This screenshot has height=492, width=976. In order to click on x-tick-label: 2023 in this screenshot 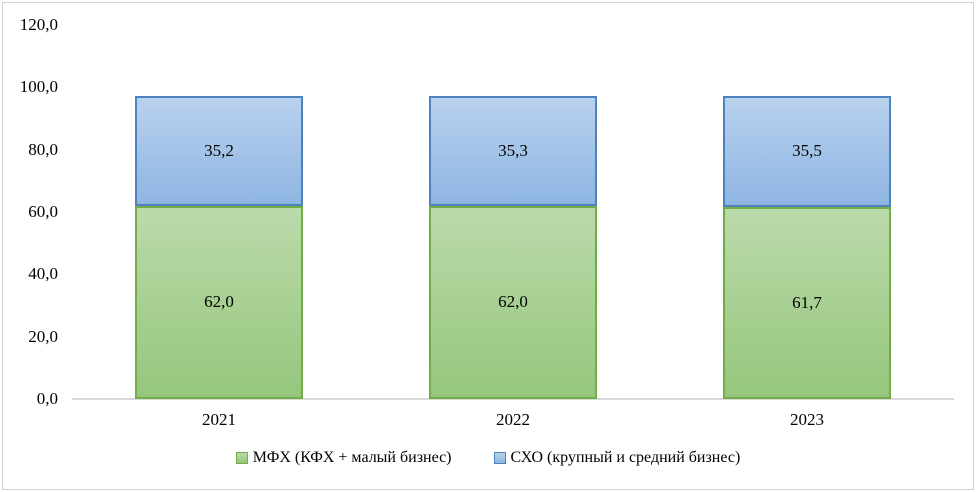, I will do `click(807, 419)`.